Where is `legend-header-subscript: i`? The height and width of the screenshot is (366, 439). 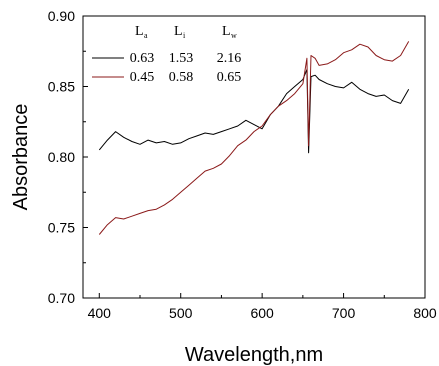 legend-header-subscript: i is located at coordinates (184, 35).